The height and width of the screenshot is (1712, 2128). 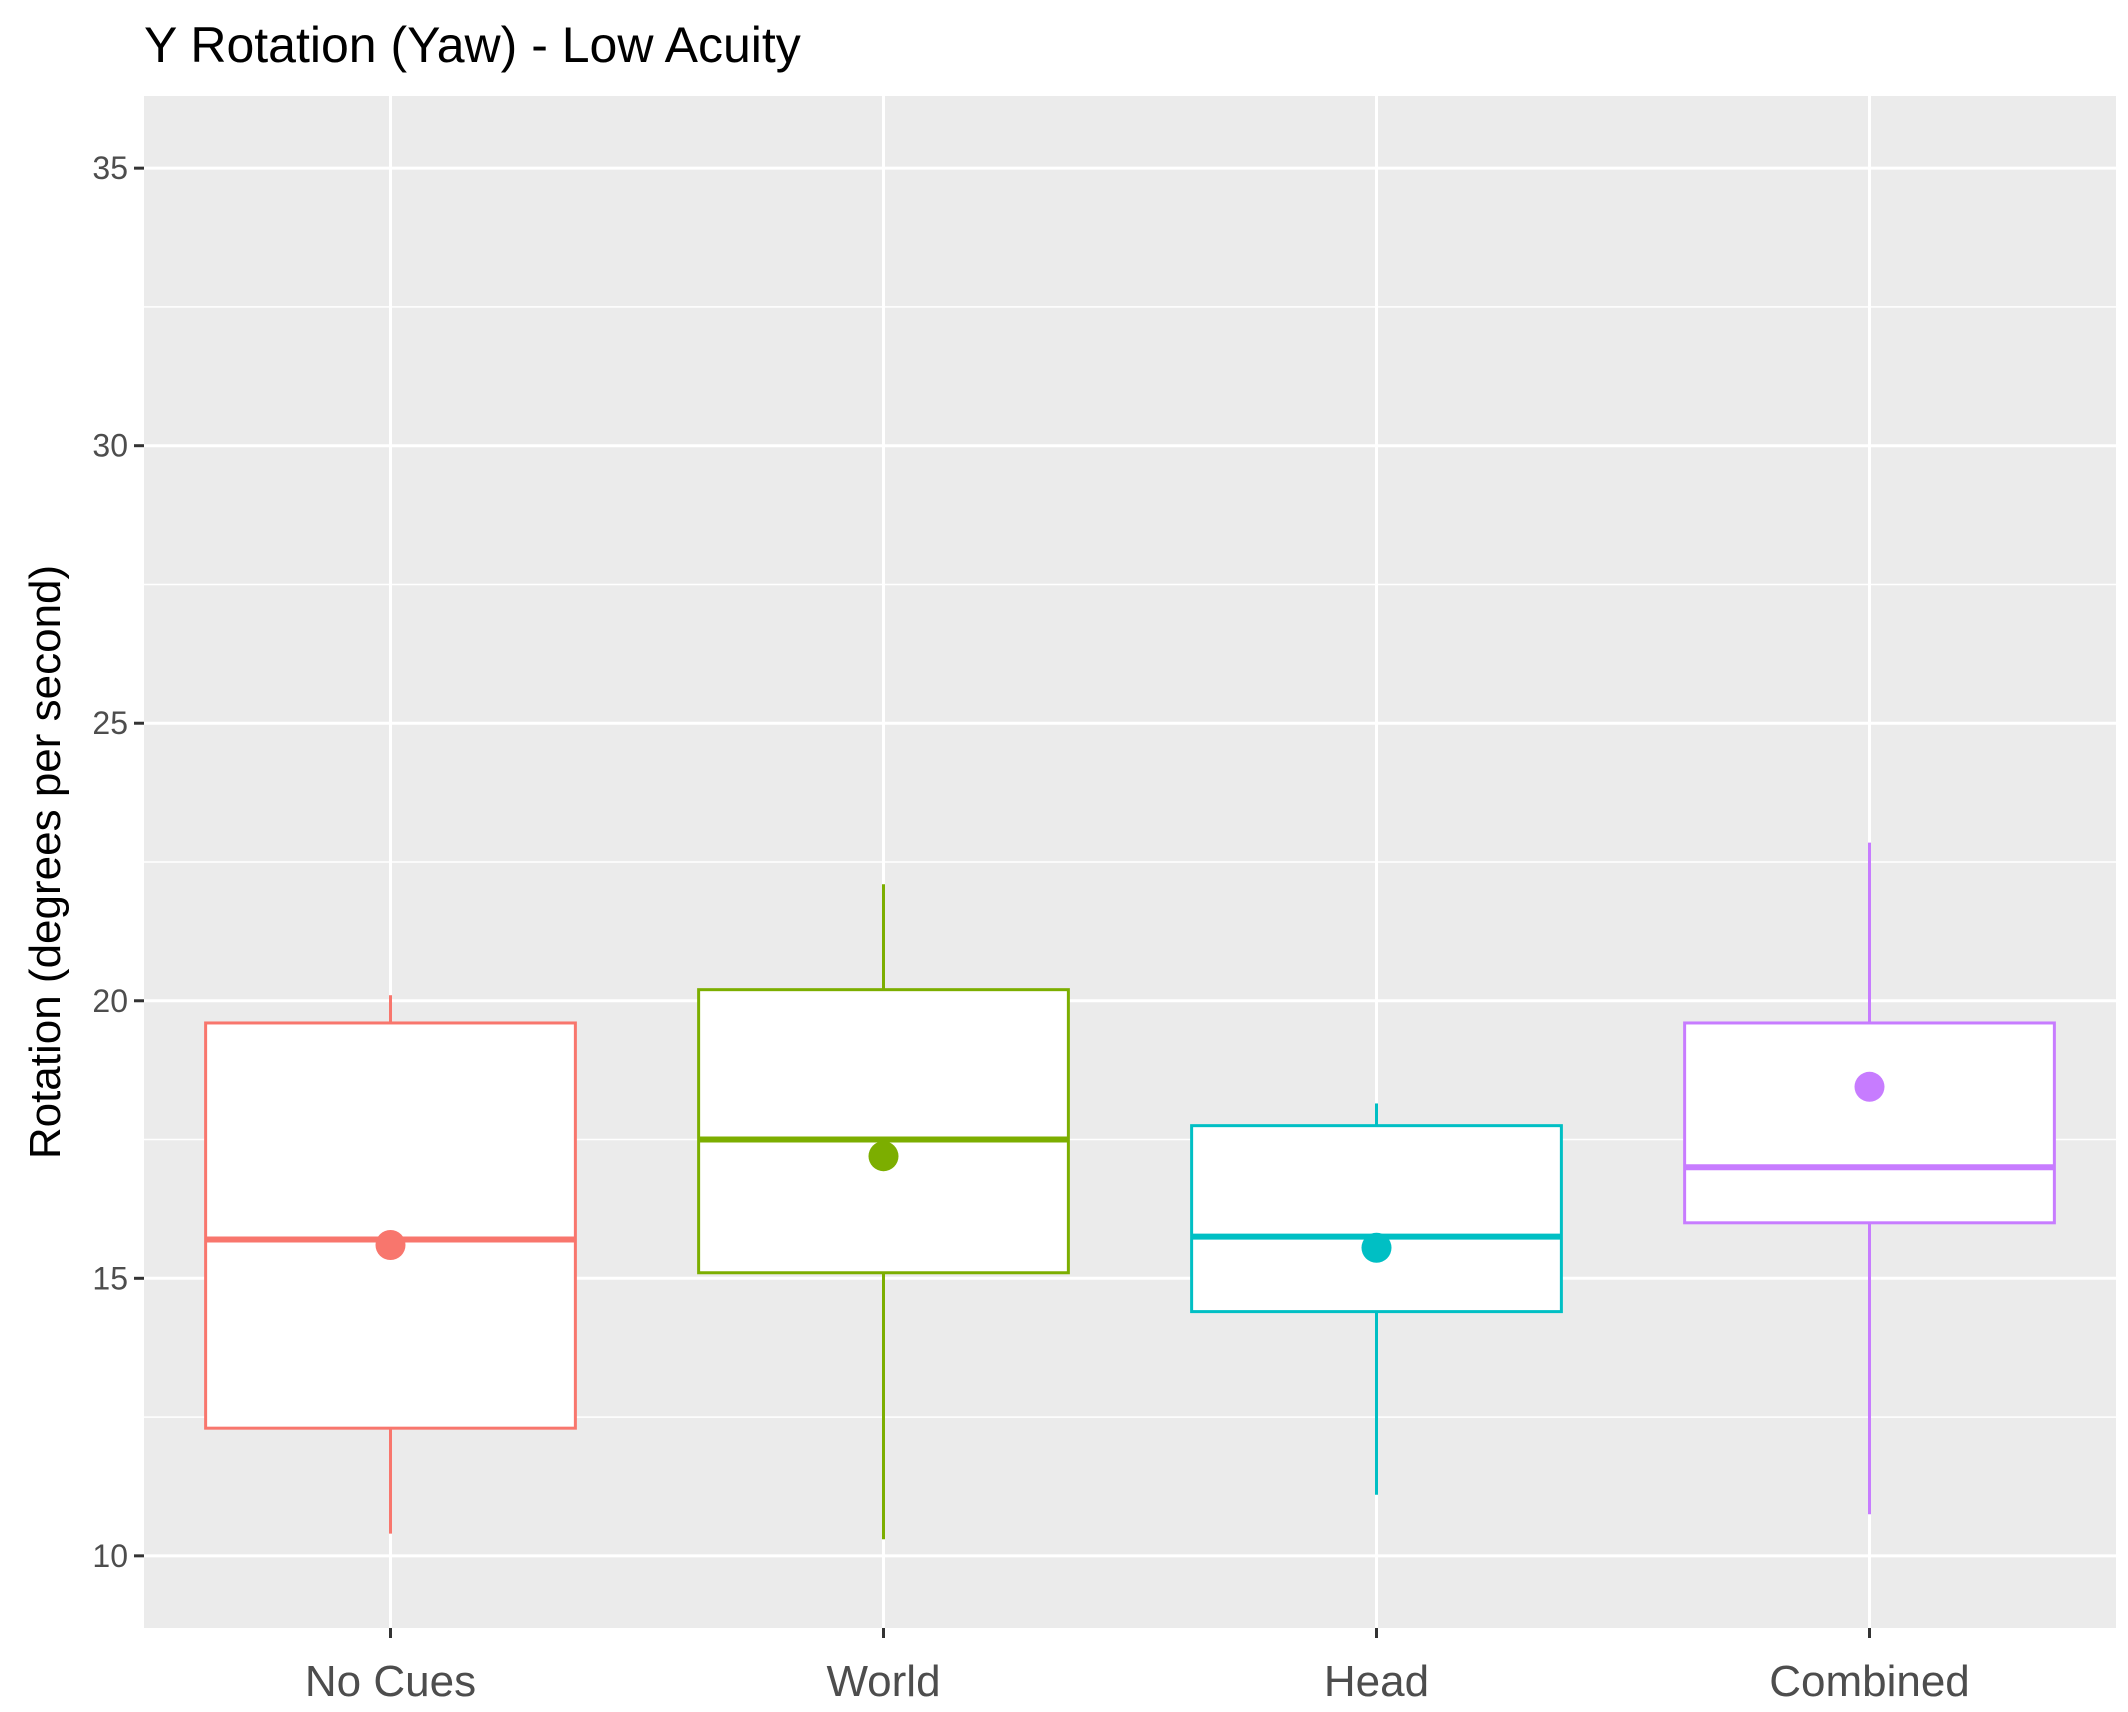 I want to click on y-axis: 10 15 20 25 30 35, so click(x=118, y=862).